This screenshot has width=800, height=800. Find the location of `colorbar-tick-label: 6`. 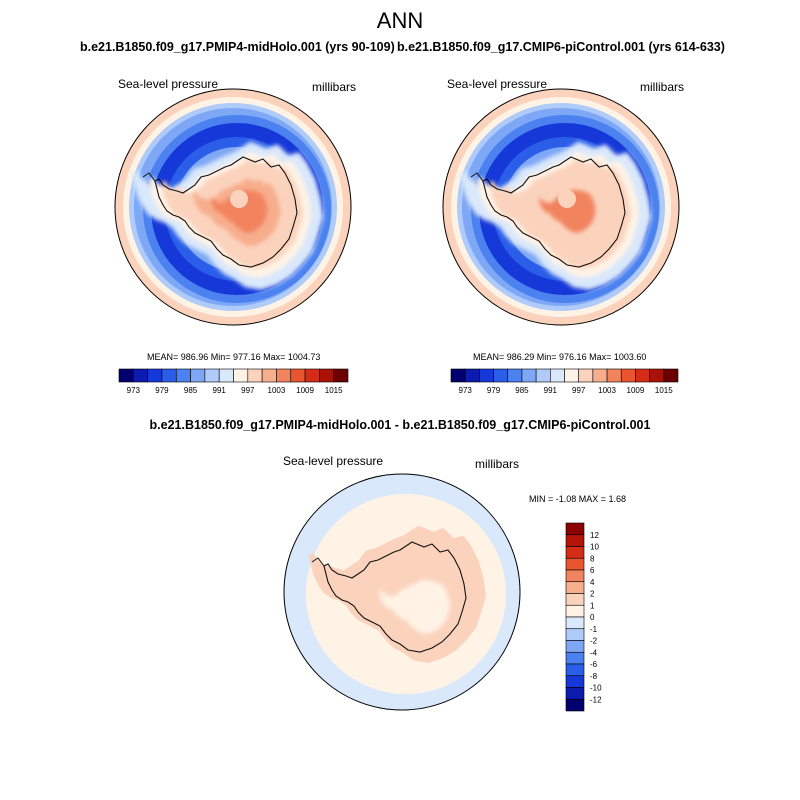

colorbar-tick-label: 6 is located at coordinates (592, 570).